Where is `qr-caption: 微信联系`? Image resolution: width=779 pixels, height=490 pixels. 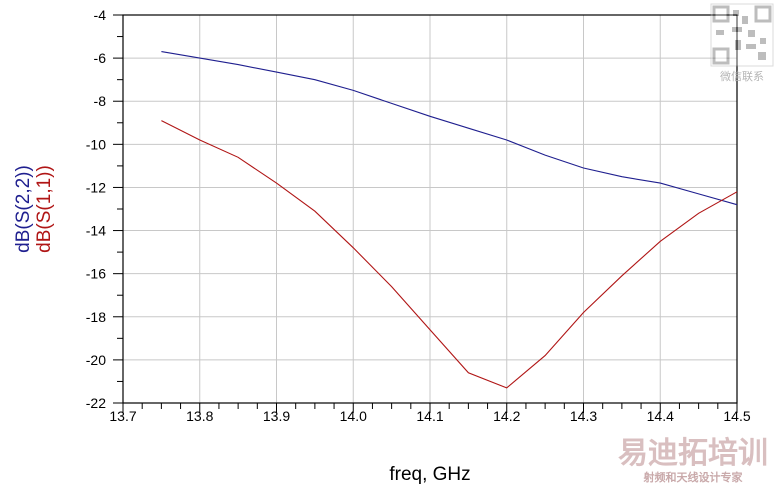 qr-caption: 微信联系 is located at coordinates (742, 76).